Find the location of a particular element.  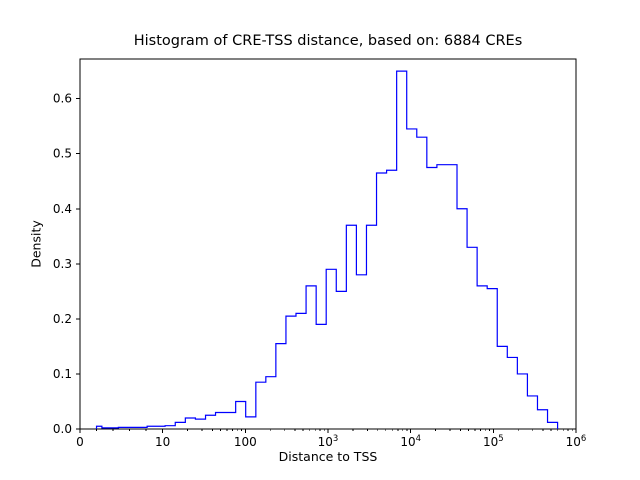

y-tick-label: 0.2 is located at coordinates (62, 319).